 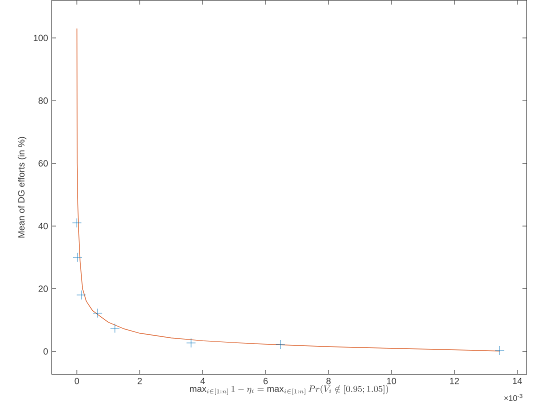 I want to click on x-tick-label: 12, so click(x=454, y=381).